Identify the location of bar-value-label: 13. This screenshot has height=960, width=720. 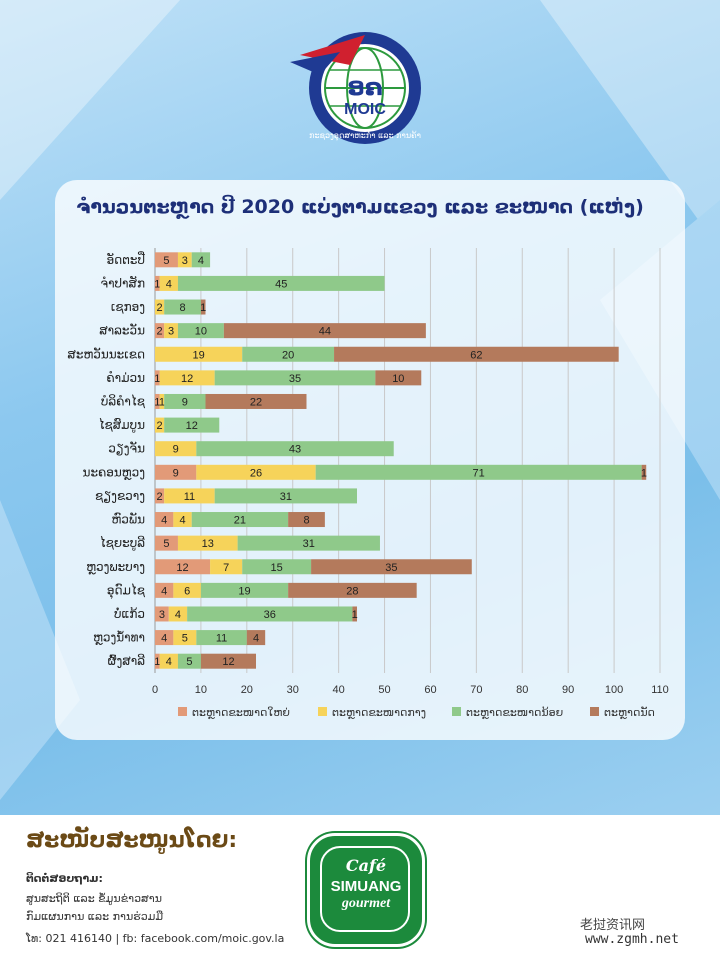
(208, 544).